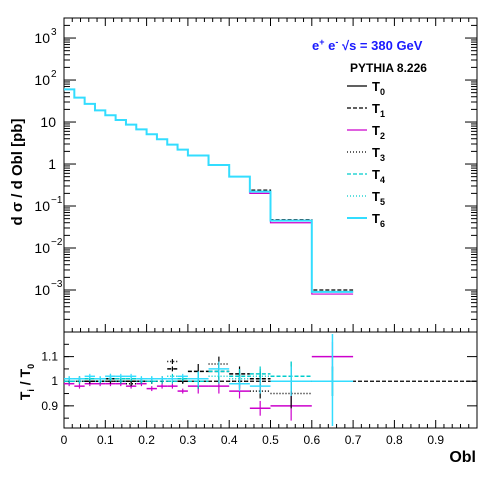 The image size is (498, 478). What do you see at coordinates (270, 440) in the screenshot?
I see `x-tick-label: 0.5` at bounding box center [270, 440].